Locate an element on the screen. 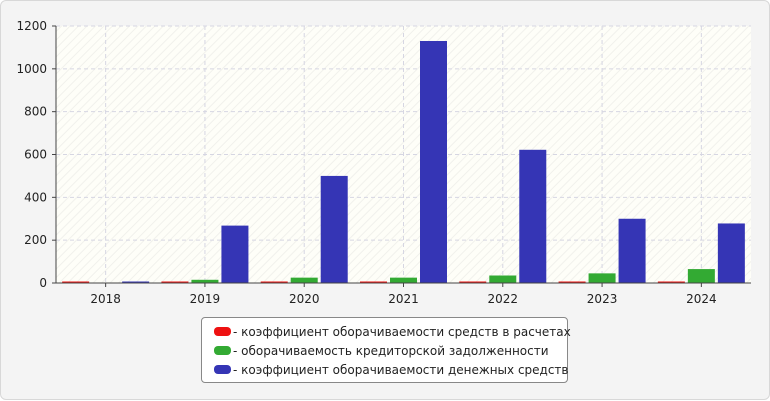 The width and height of the screenshot is (770, 401). legend-swatch-red is located at coordinates (222, 331).